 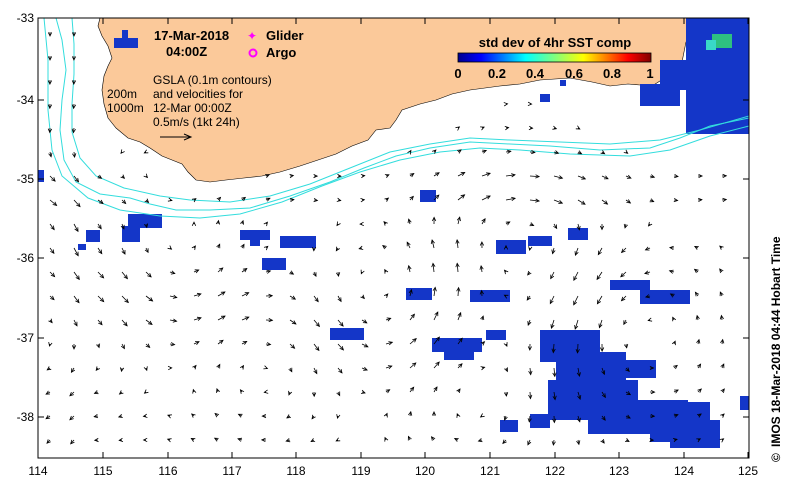 I want to click on x-tick-label: 124, so click(x=684, y=471).